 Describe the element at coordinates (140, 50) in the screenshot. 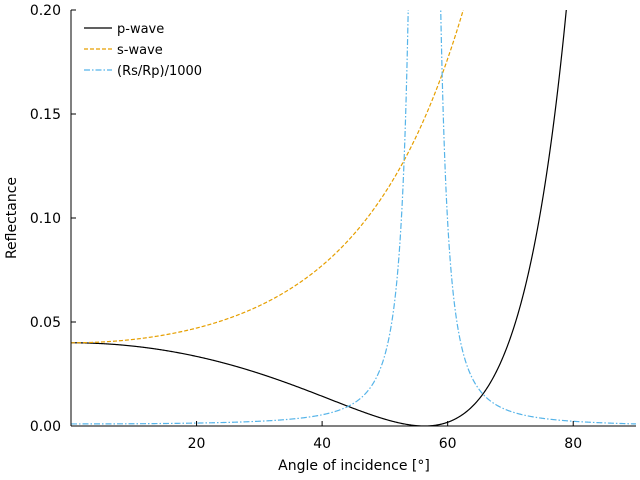

I see `legend-label-s: s-wave` at that location.